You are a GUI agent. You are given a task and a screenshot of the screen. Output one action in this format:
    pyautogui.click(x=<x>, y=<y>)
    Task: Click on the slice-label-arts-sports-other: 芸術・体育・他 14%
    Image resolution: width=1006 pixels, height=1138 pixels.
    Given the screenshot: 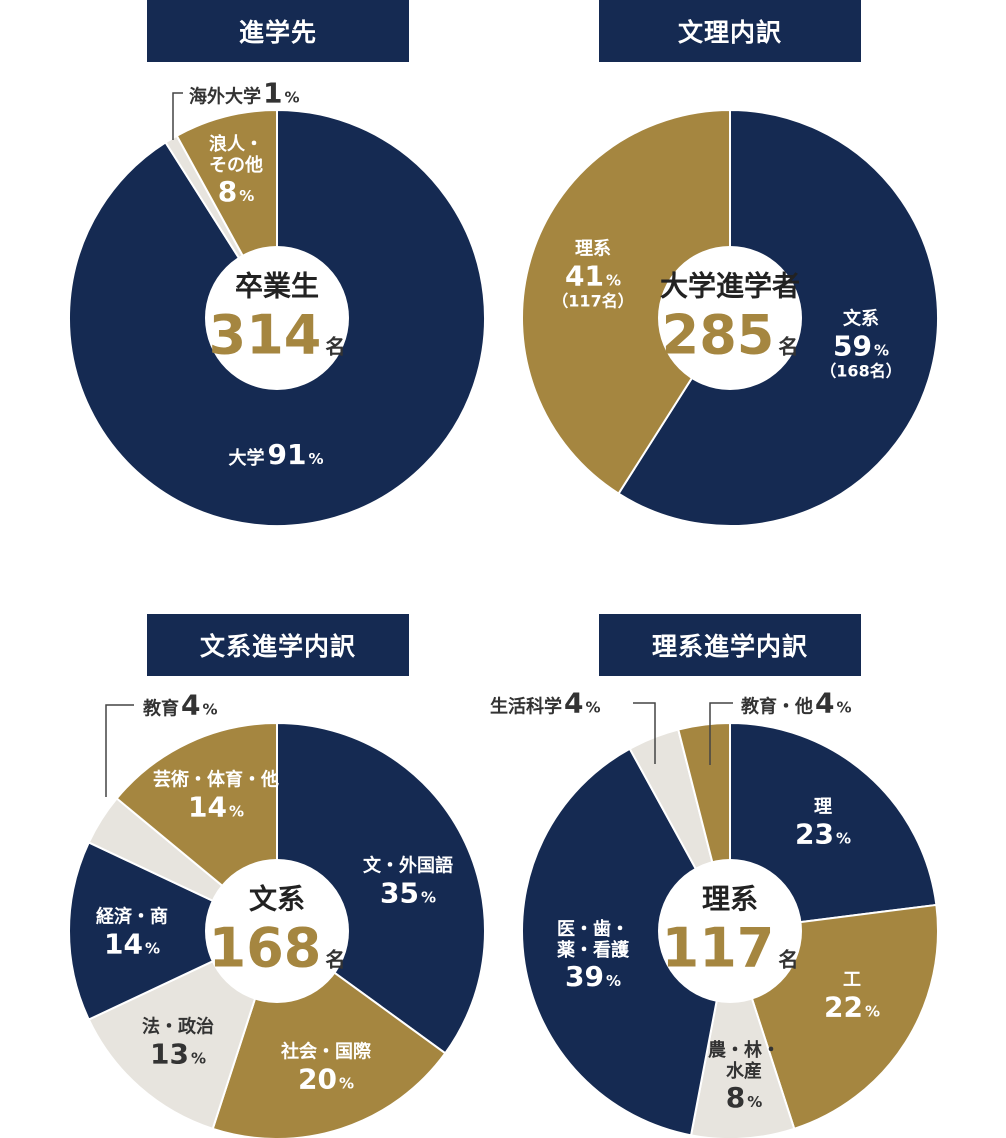 What is the action you would take?
    pyautogui.click(x=216, y=796)
    